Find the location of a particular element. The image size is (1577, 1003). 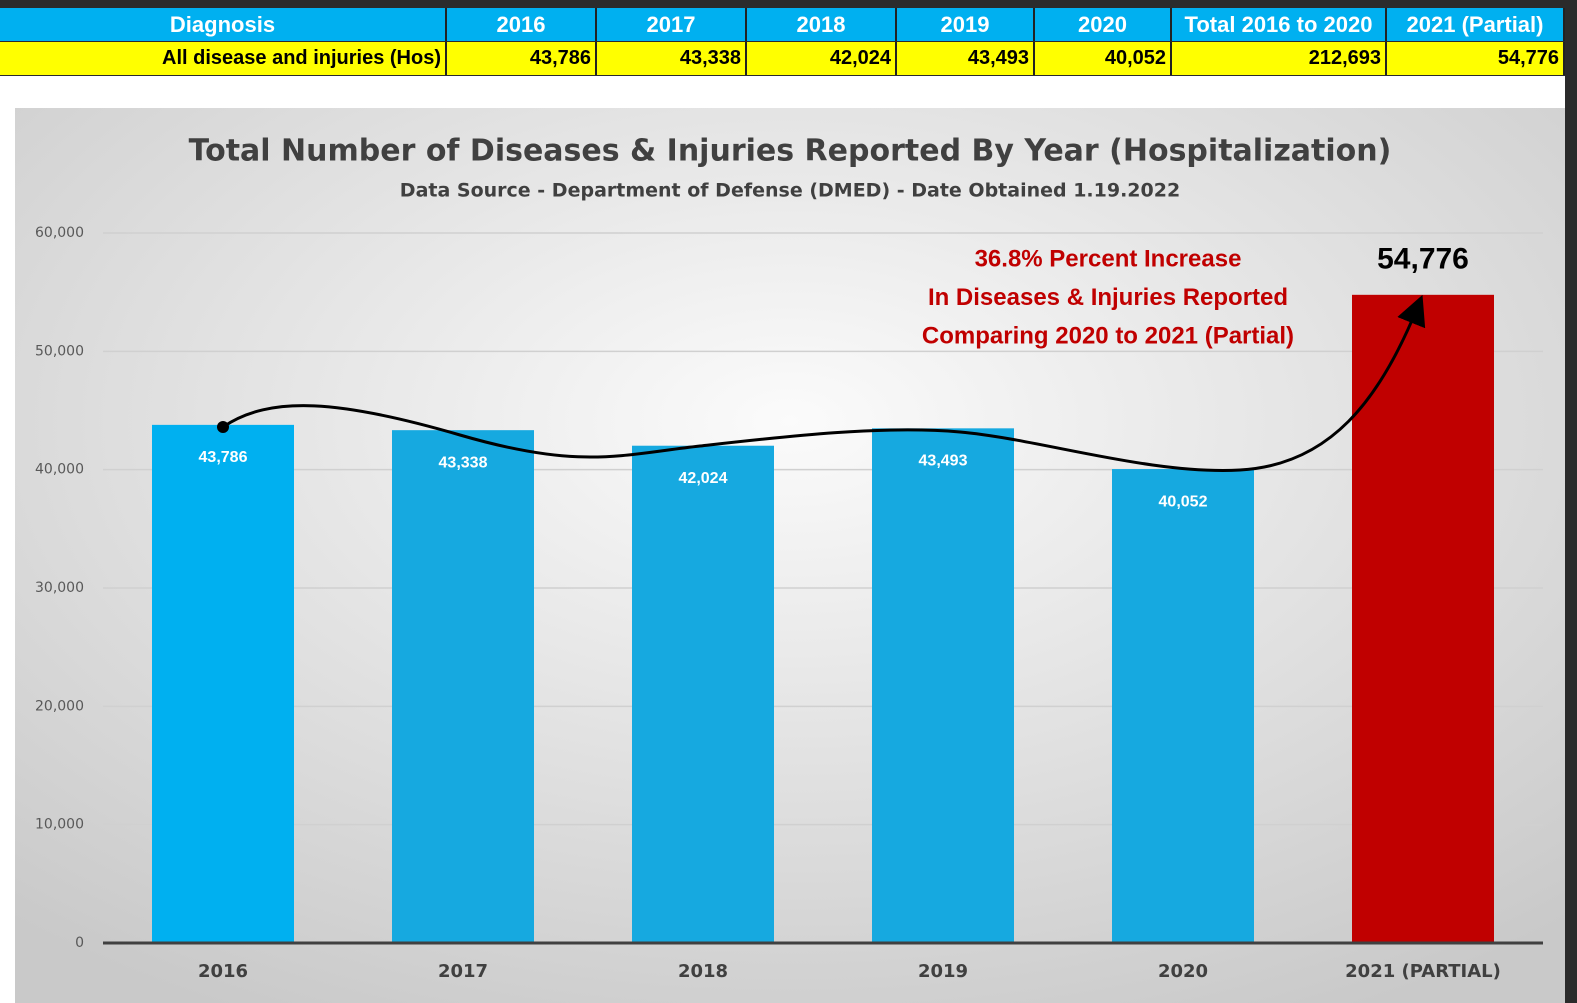

data-cell: All disease and injuries (Hos) is located at coordinates (223, 58).